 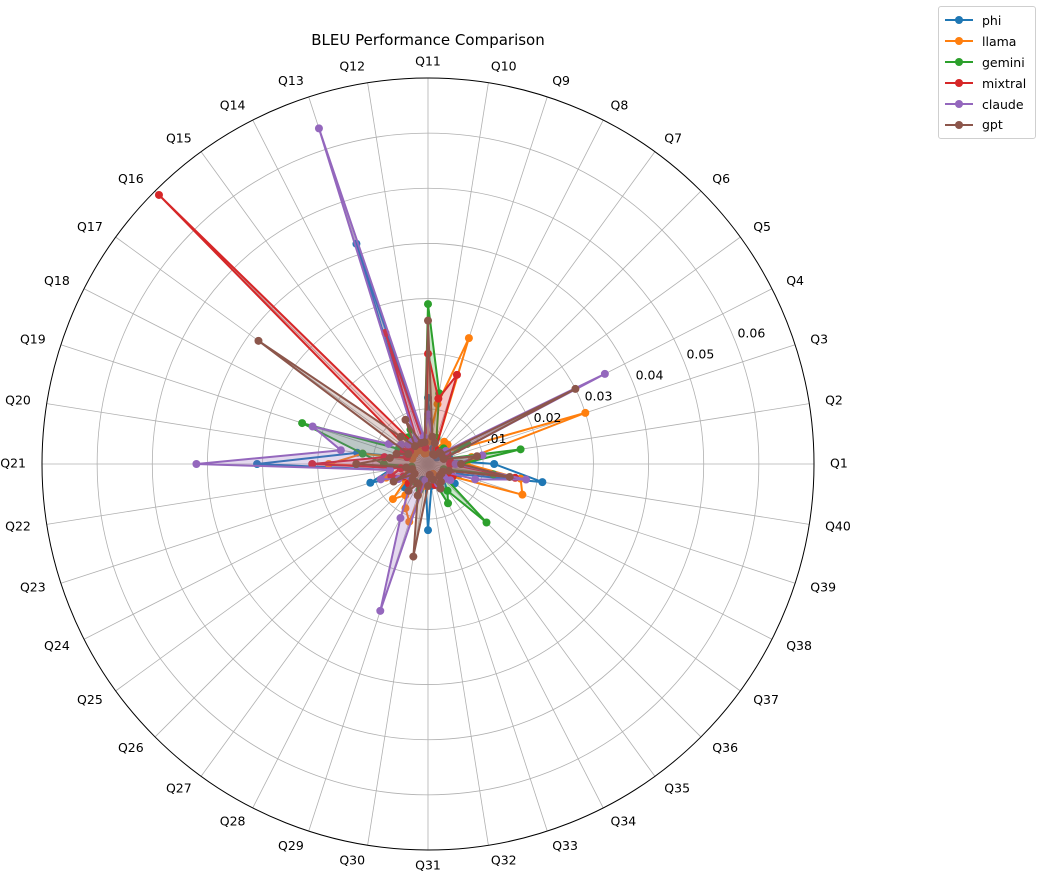 What do you see at coordinates (400, 436) in the screenshot?
I see `point-gpt-Q16` at bounding box center [400, 436].